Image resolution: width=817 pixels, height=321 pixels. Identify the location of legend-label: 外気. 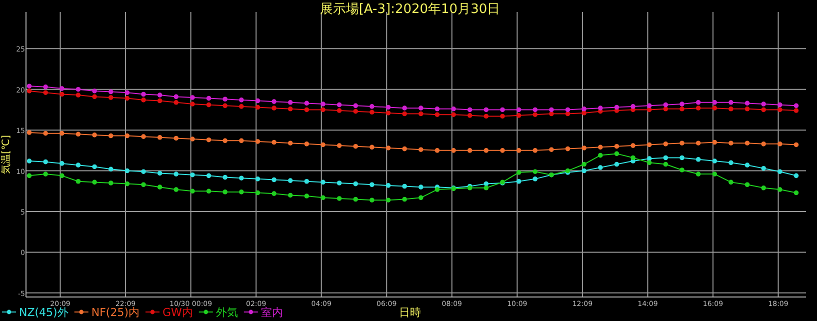
(227, 312).